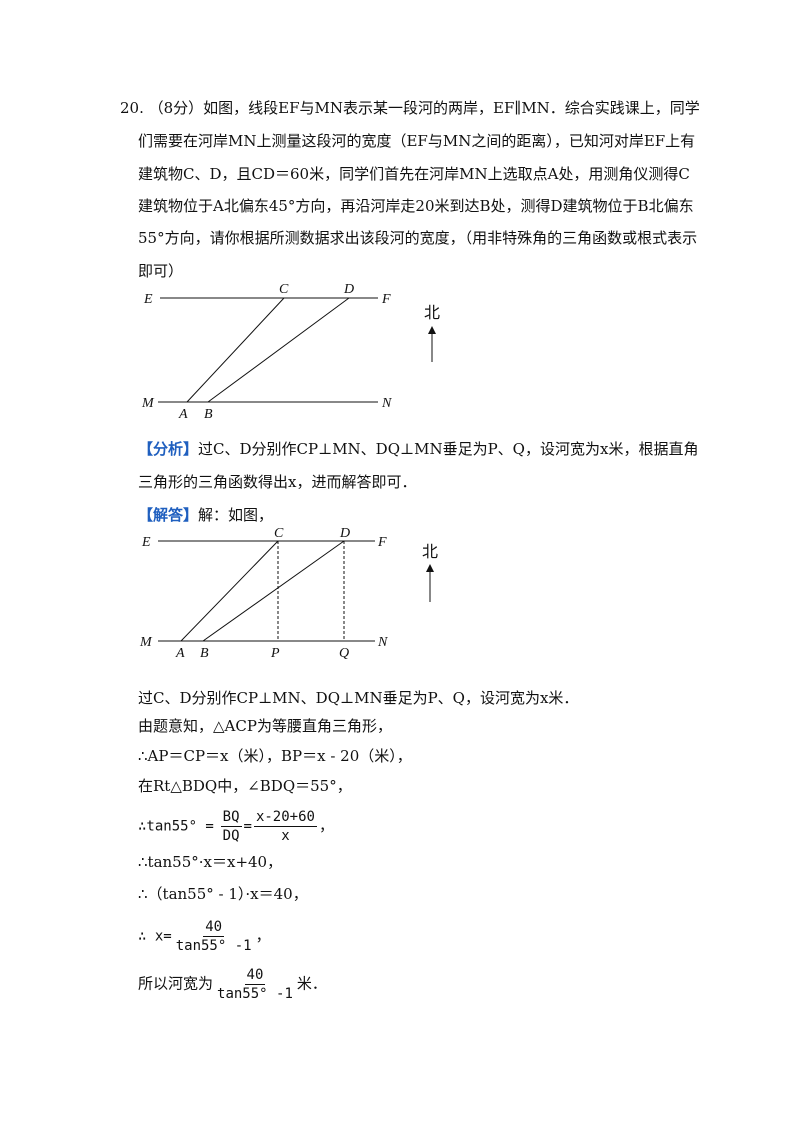  Describe the element at coordinates (223, 894) in the screenshot. I see `solution-line-7: ∴（tan55° - 1）·x＝40，` at that location.